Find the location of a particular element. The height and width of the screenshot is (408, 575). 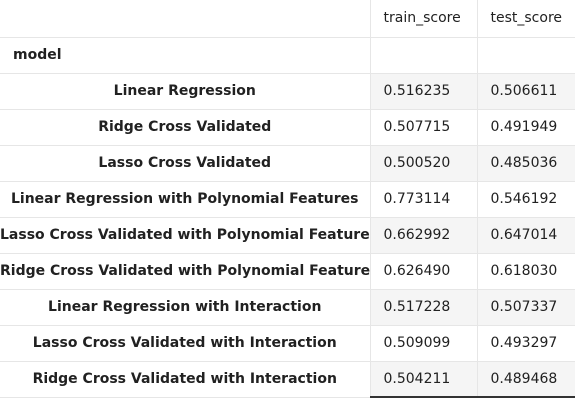

cell-train-score: 0.509099 is located at coordinates (423, 343).